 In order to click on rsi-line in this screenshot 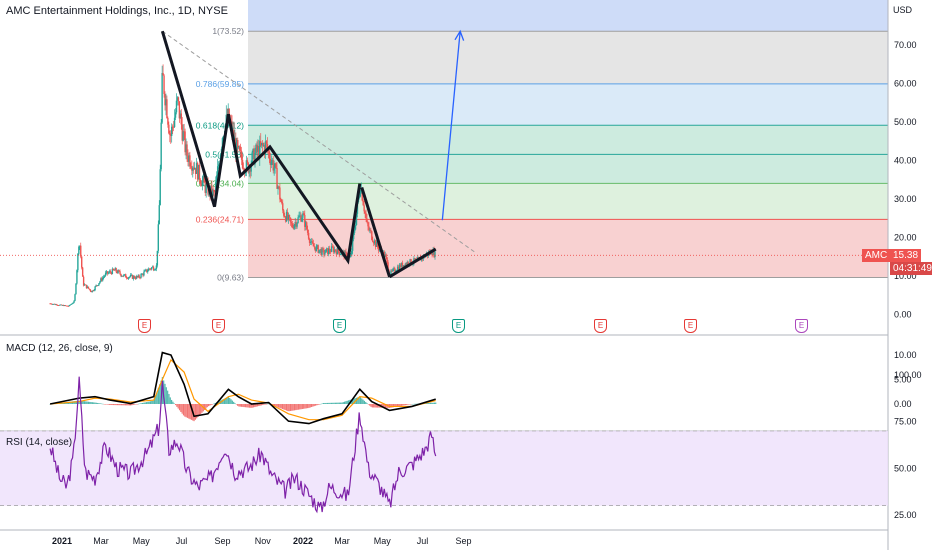, I will do `click(243, 445)`.